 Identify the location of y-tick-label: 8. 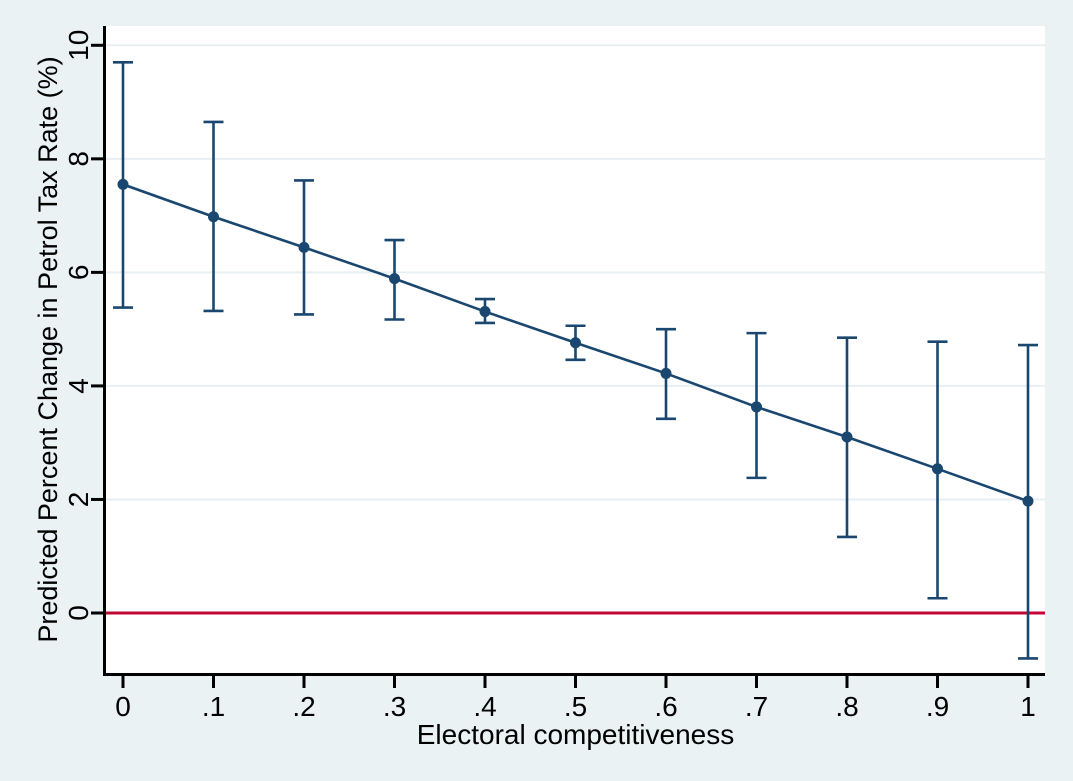
(78, 159).